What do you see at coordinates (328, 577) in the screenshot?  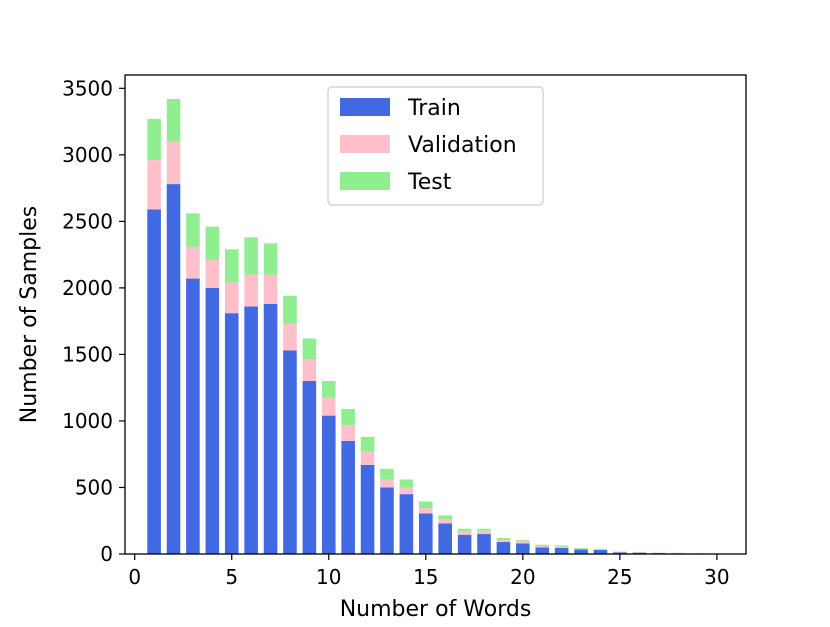 I see `x-tick-label: 10` at bounding box center [328, 577].